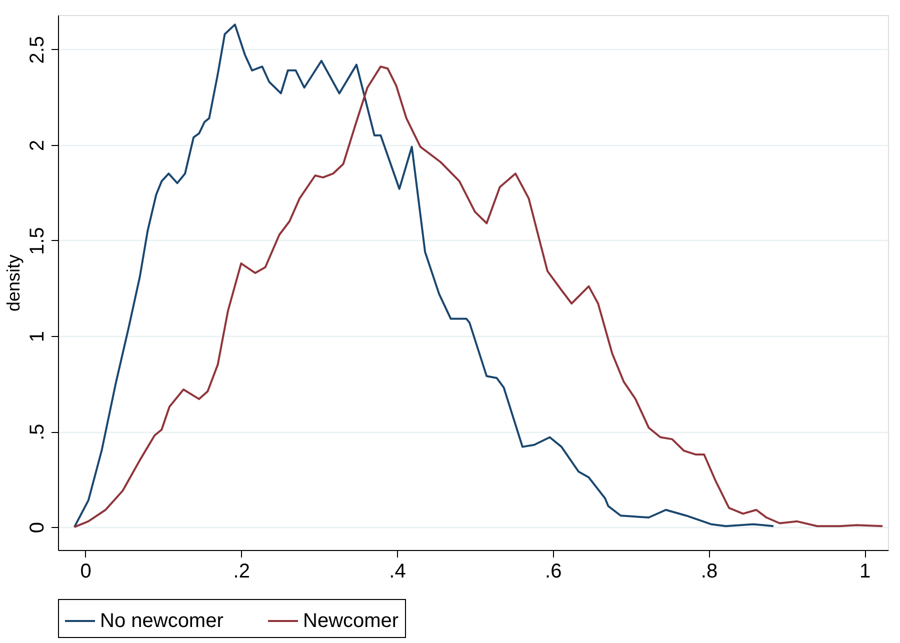 Image resolution: width=900 pixels, height=643 pixels. I want to click on y-tick-label: 1, so click(37, 336).